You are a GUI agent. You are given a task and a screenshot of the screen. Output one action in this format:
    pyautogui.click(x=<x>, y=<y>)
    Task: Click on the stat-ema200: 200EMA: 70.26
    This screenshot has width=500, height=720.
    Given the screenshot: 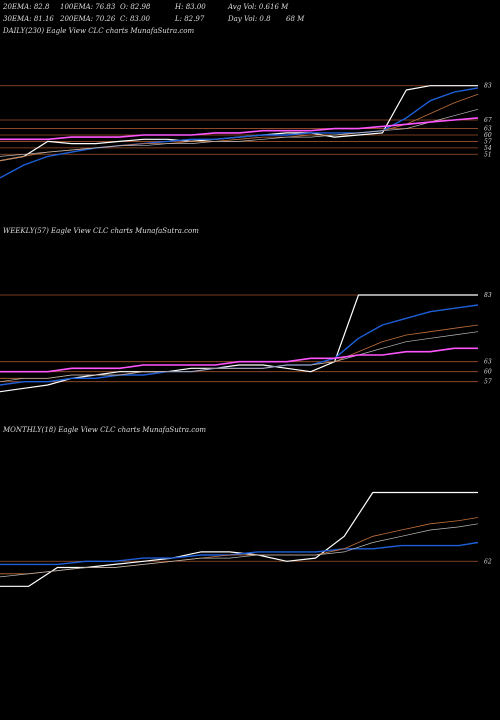 What is the action you would take?
    pyautogui.click(x=88, y=19)
    